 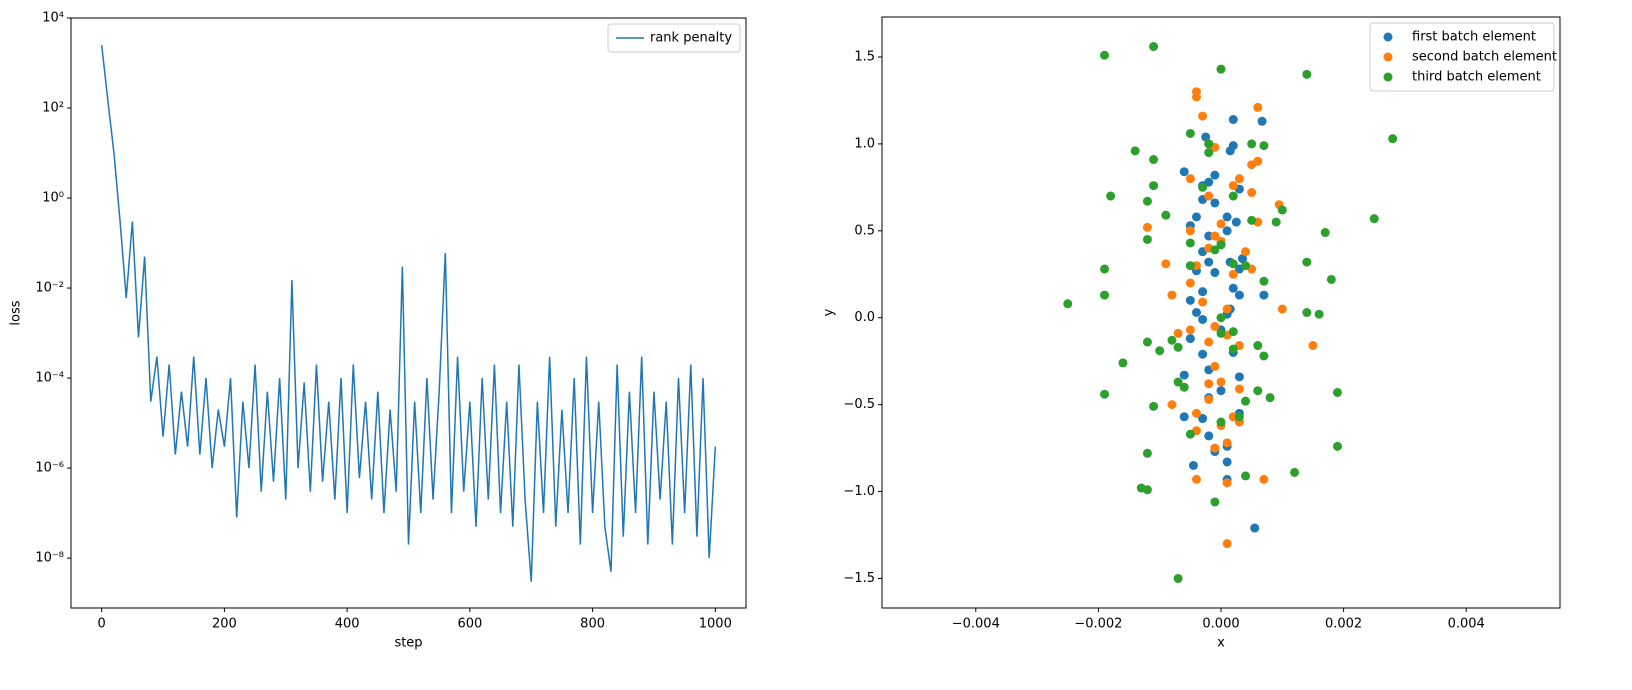 What do you see at coordinates (53, 108) in the screenshot?
I see `y-tick-label: 10²` at bounding box center [53, 108].